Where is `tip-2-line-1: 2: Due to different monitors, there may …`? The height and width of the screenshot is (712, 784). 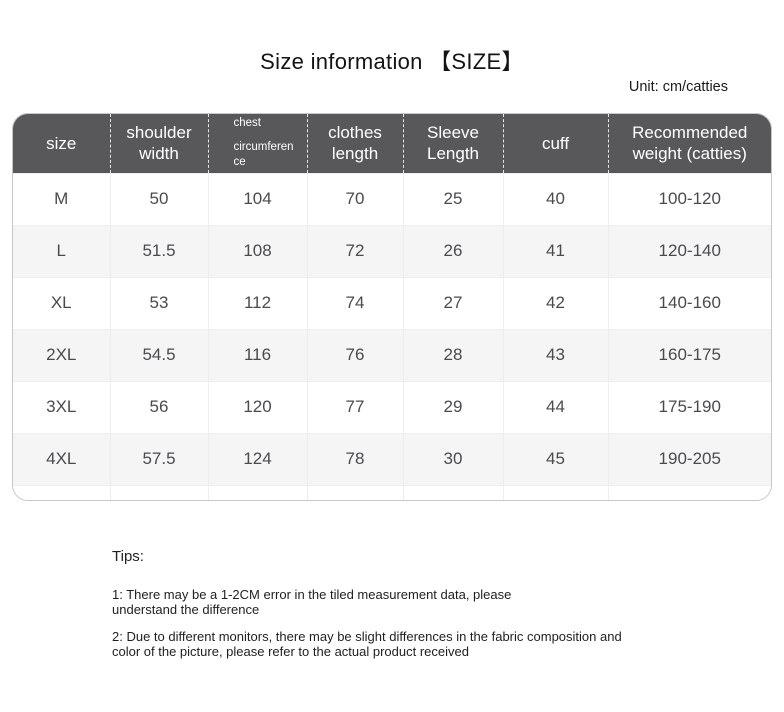
tip-2-line-1: 2: Due to different monitors, there may … is located at coordinates (367, 636).